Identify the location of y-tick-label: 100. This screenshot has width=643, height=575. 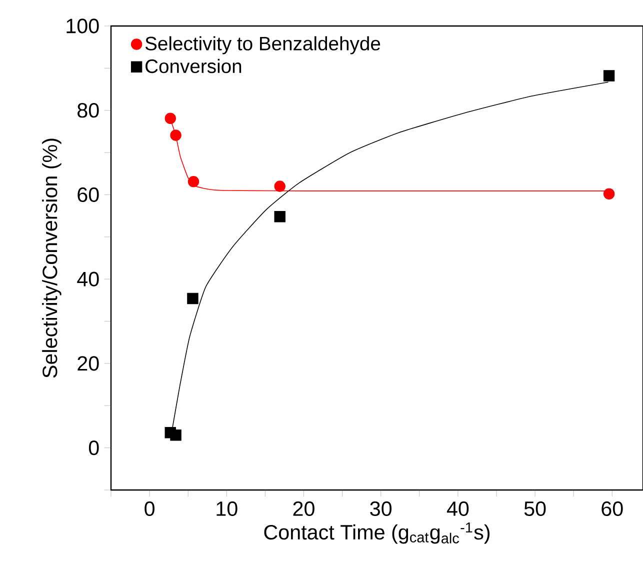
(82, 26).